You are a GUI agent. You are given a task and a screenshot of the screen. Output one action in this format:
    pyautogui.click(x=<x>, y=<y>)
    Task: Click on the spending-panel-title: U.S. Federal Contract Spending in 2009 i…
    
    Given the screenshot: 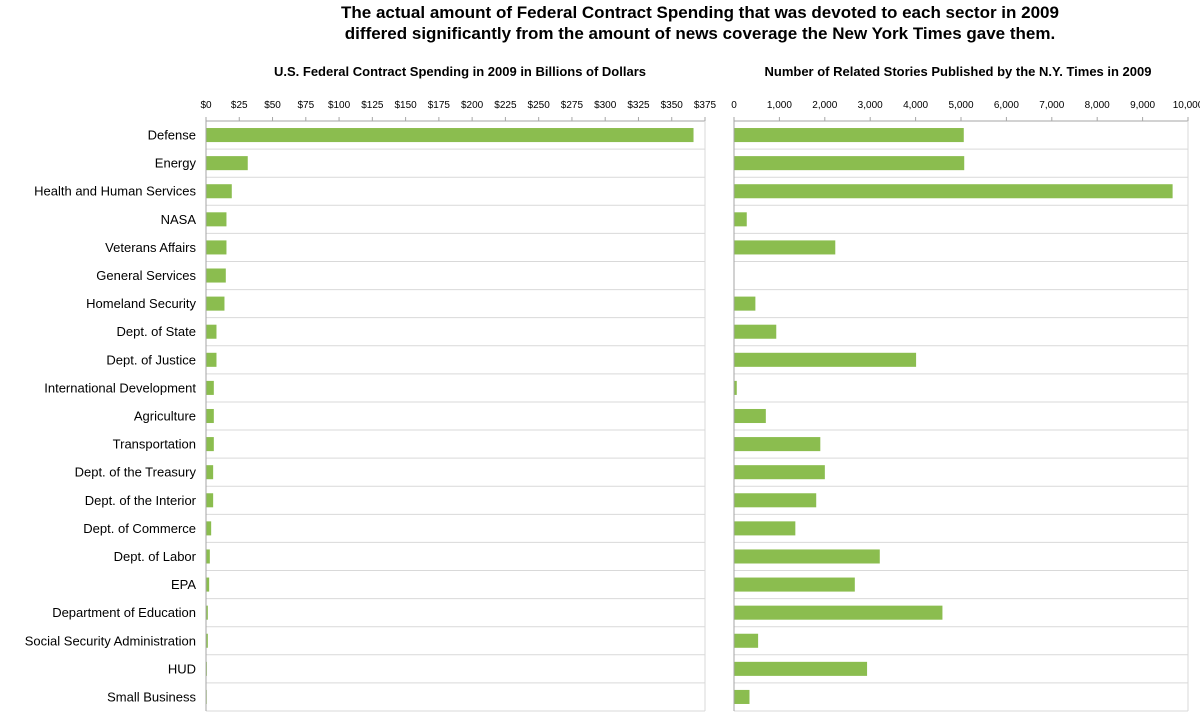 What is the action you would take?
    pyautogui.click(x=460, y=71)
    